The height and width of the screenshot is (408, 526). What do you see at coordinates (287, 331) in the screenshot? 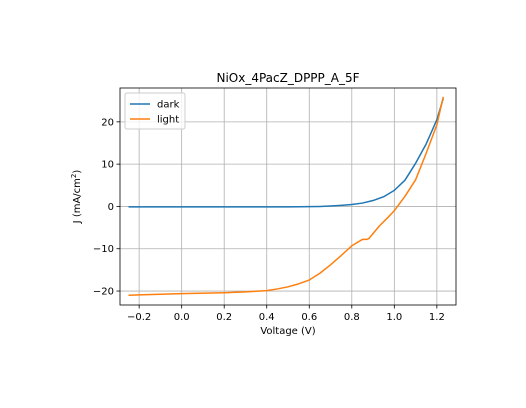
I see `x-axis-label: Voltage (V)` at bounding box center [287, 331].